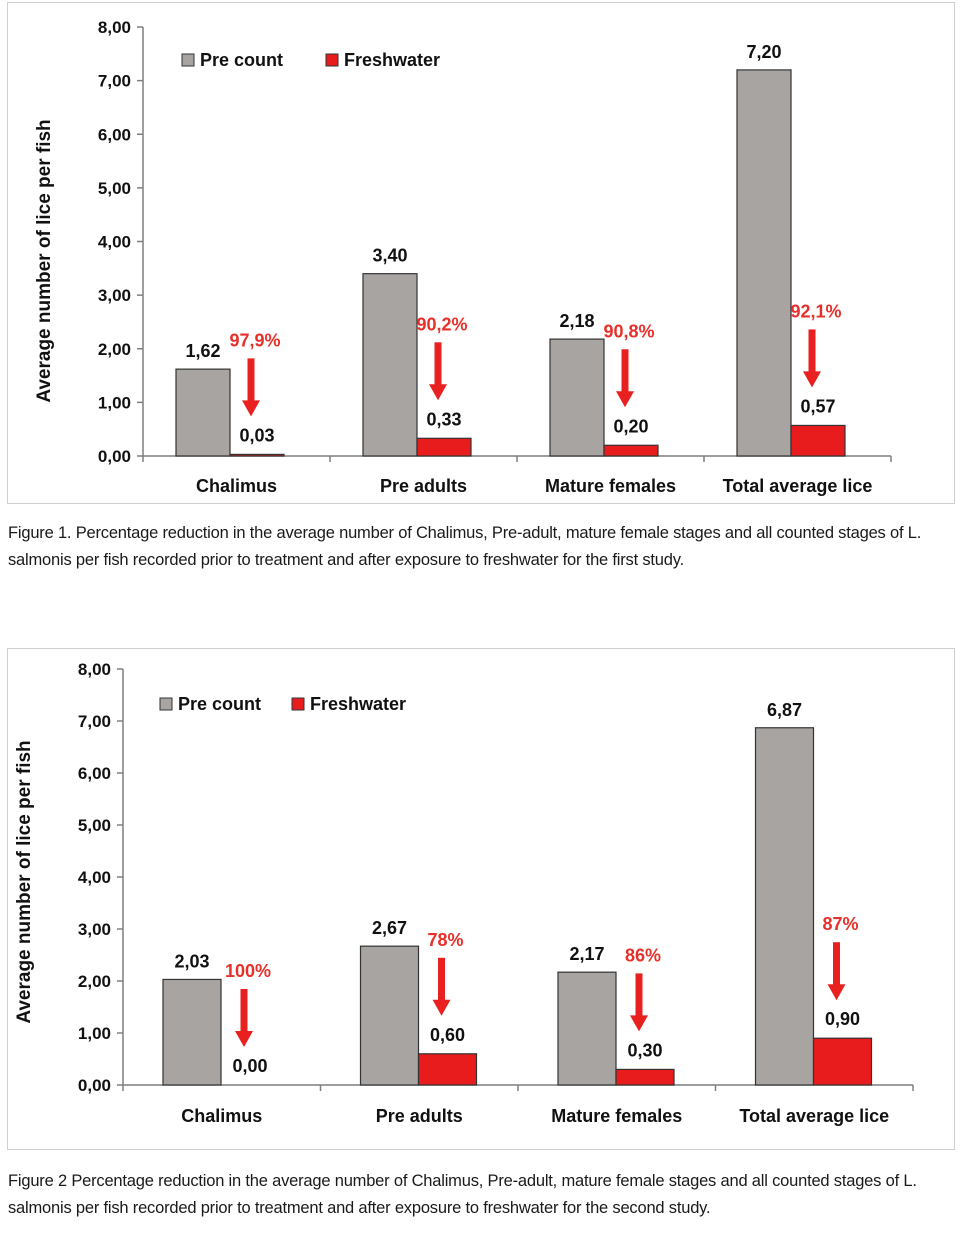  What do you see at coordinates (256, 435) in the screenshot?
I see `data-label-freshwater: 0,03` at bounding box center [256, 435].